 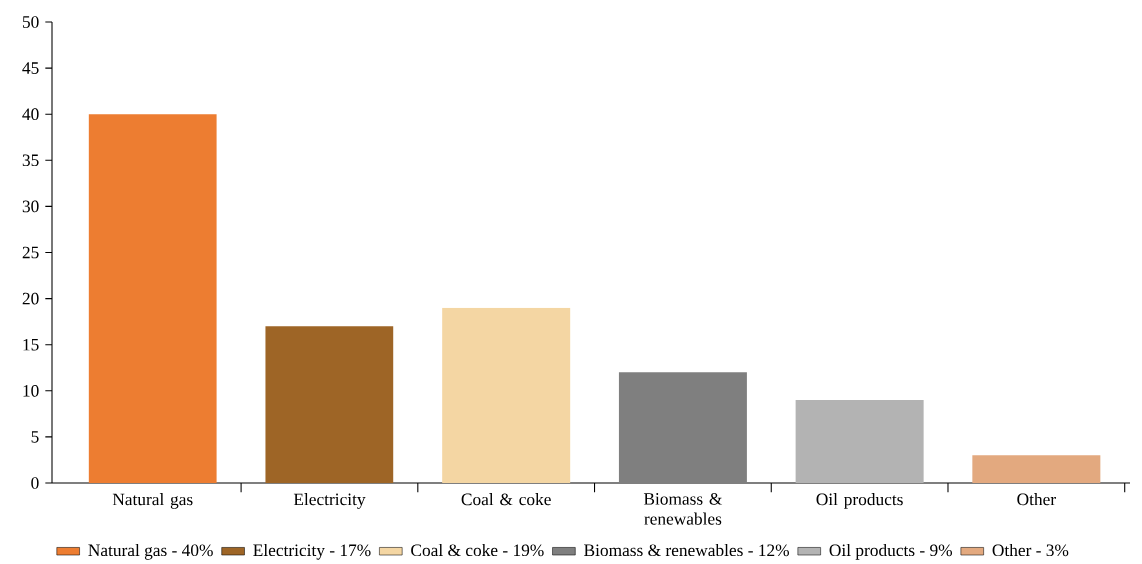 I want to click on y-tick-label: 15, so click(x=31, y=344).